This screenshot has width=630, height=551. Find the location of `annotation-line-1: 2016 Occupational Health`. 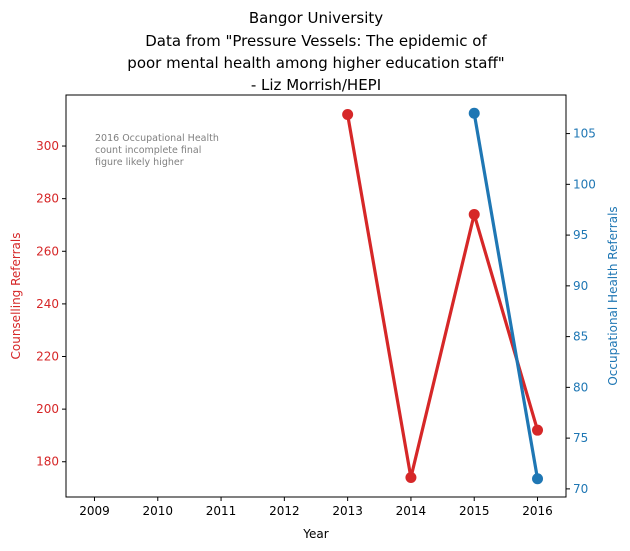

annotation-line-1: 2016 Occupational Health is located at coordinates (157, 138).